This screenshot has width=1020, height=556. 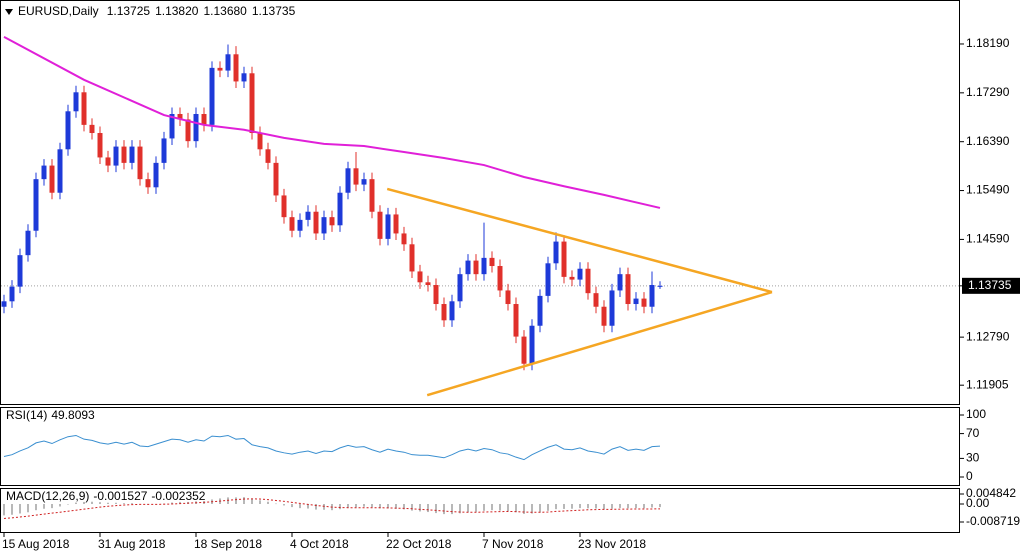 I want to click on x-tick-label: 23 Nov 2018, so click(x=612, y=544).